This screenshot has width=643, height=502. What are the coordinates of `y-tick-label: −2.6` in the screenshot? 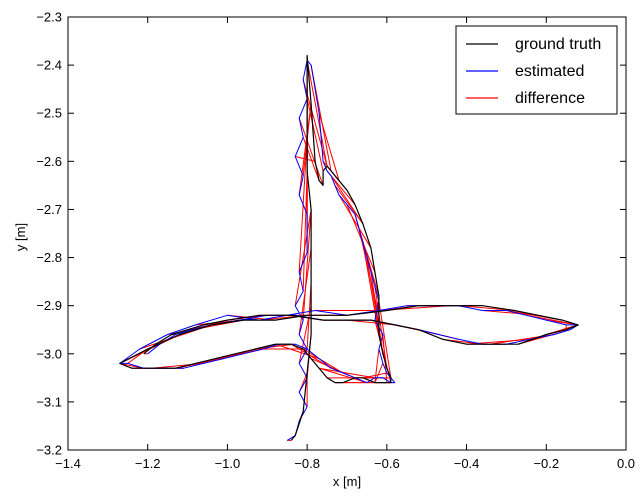 It's located at (49, 161).